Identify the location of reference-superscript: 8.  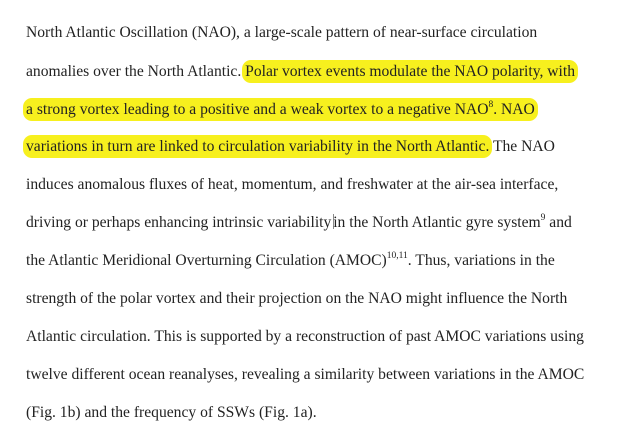
(491, 104).